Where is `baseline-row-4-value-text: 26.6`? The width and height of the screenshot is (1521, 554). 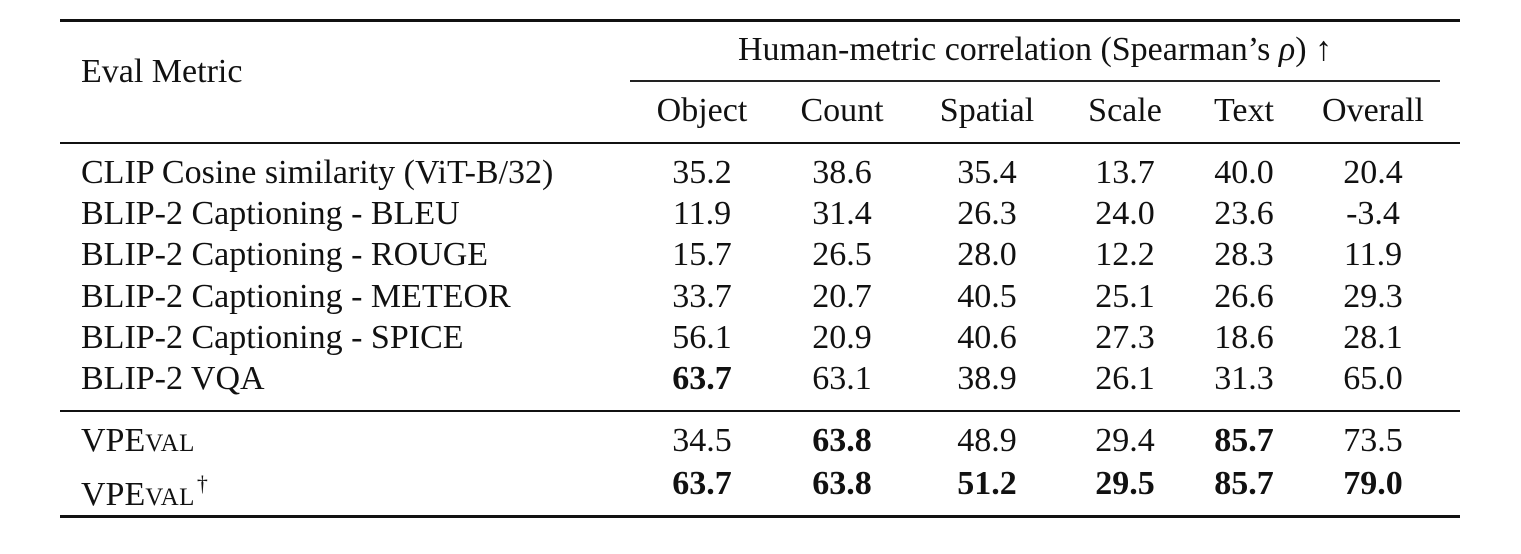
baseline-row-4-value-text: 26.6 is located at coordinates (1244, 296).